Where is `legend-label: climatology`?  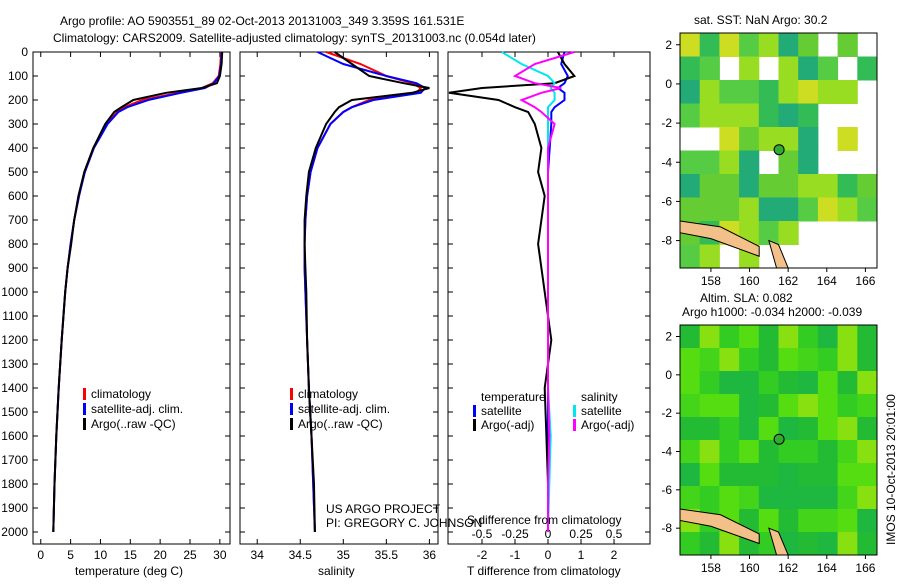 legend-label: climatology is located at coordinates (121, 394).